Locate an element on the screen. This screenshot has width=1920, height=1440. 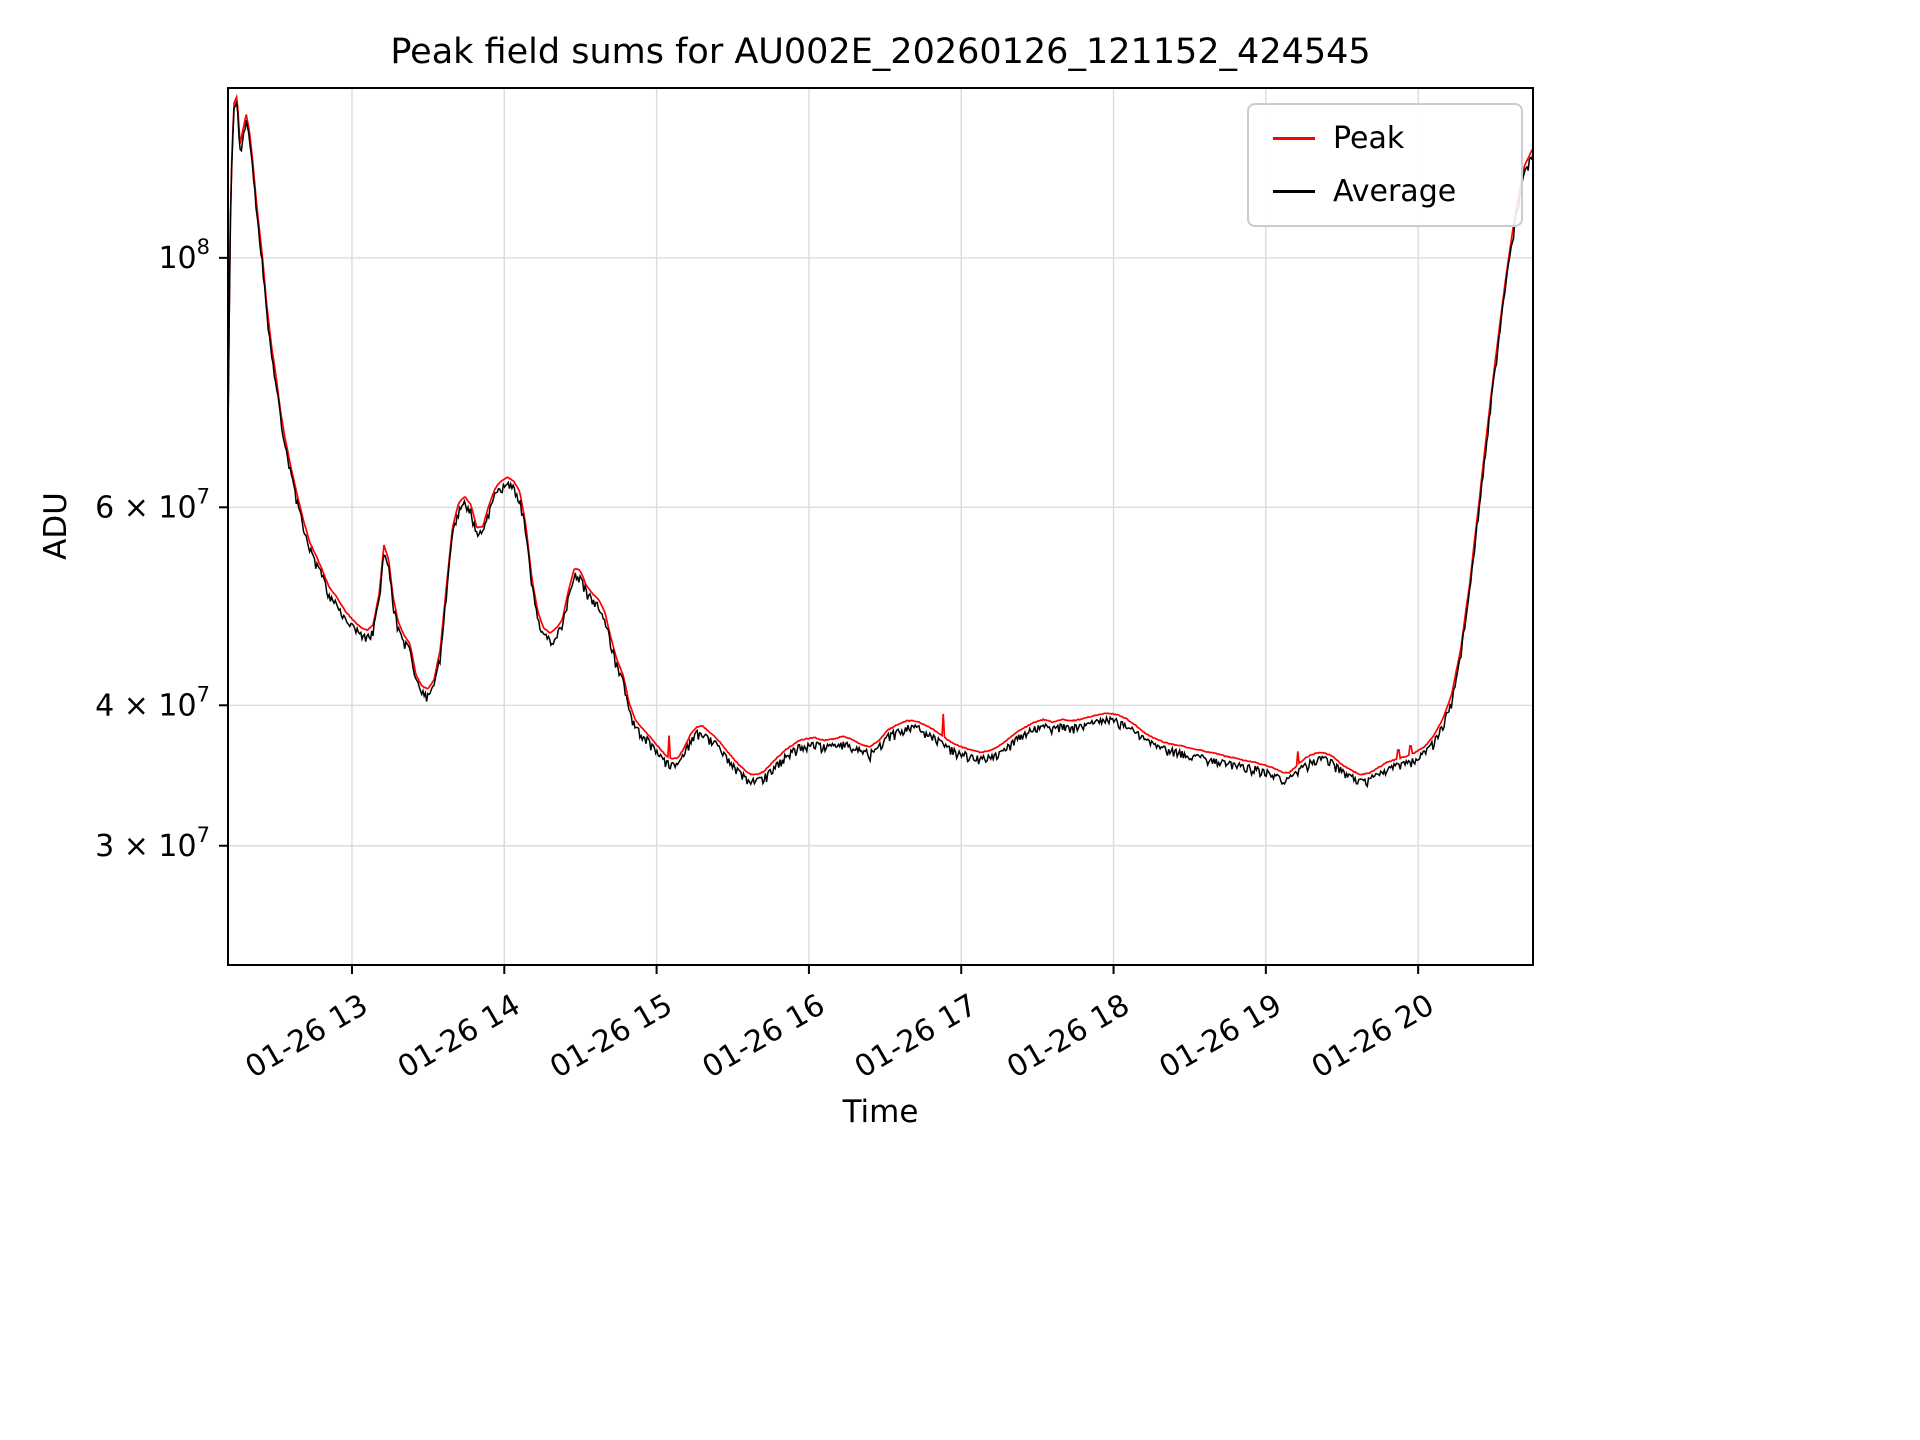
x-axis-label: Time is located at coordinates (880, 1112).